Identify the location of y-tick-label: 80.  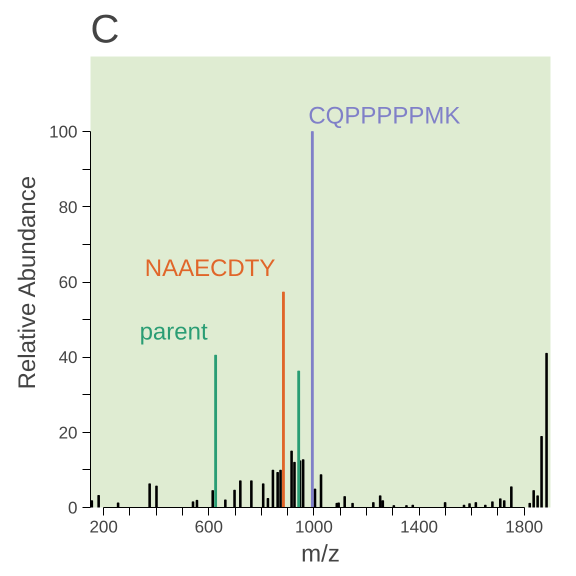
(68, 207).